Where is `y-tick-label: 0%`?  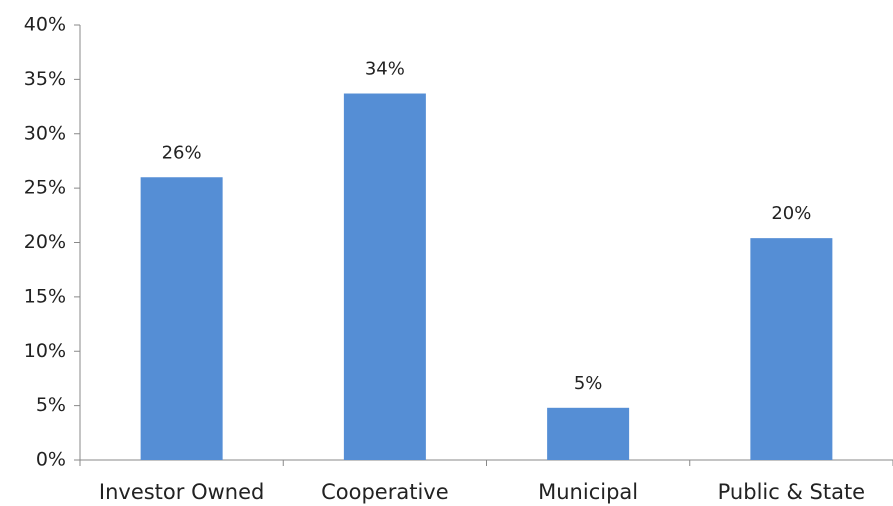
y-tick-label: 0% is located at coordinates (51, 460).